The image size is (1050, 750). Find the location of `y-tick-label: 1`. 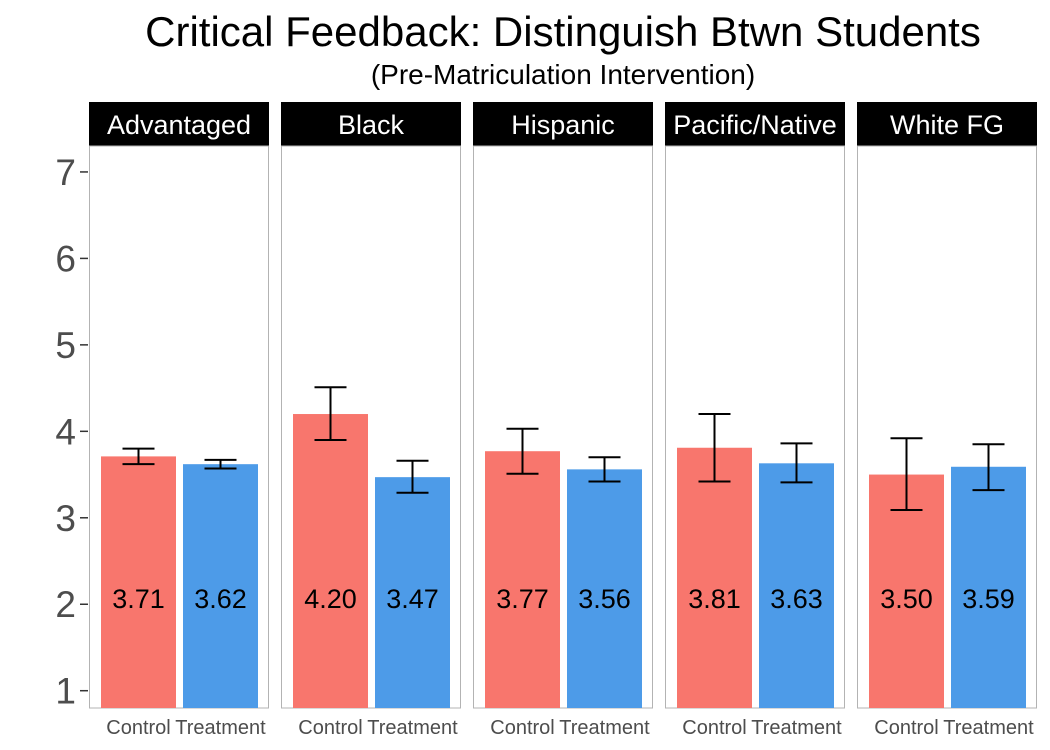

y-tick-label: 1 is located at coordinates (65, 691).